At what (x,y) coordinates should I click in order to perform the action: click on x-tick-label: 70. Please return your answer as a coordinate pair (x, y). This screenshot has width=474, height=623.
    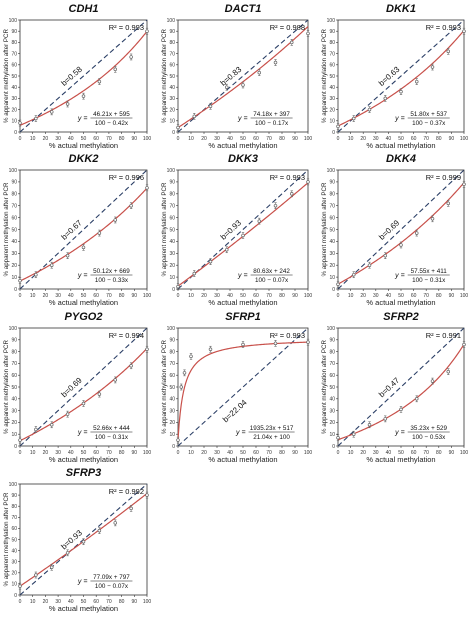
    Looking at the image, I should click on (269, 296).